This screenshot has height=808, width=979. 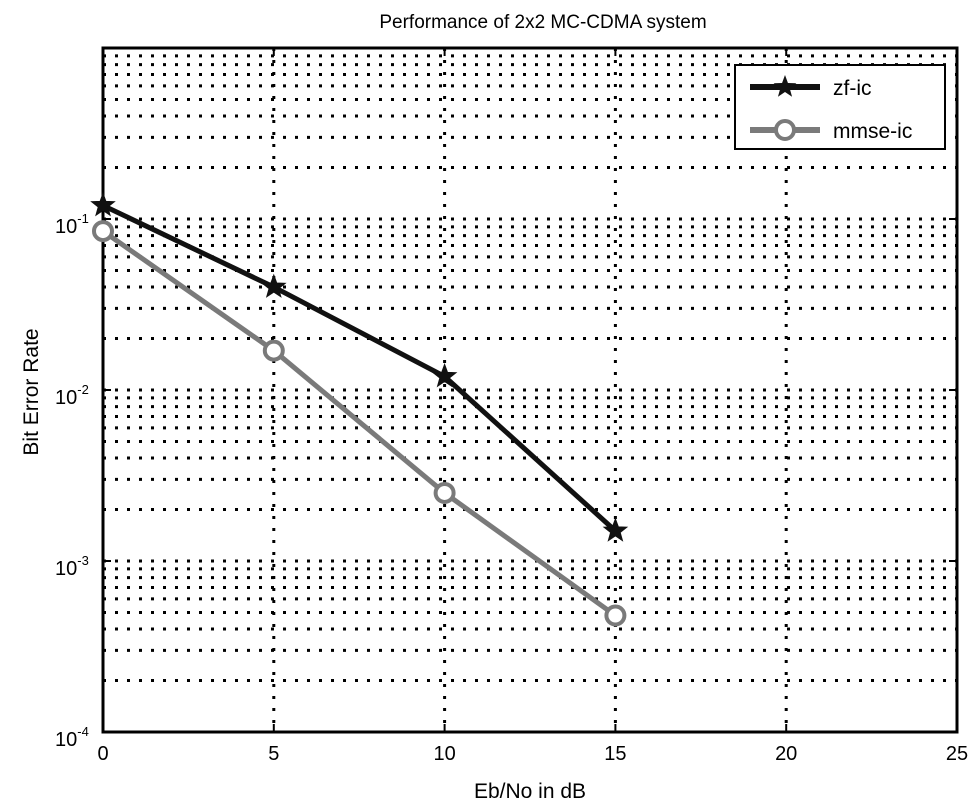 What do you see at coordinates (786, 754) in the screenshot?
I see `x-tick-label: 20` at bounding box center [786, 754].